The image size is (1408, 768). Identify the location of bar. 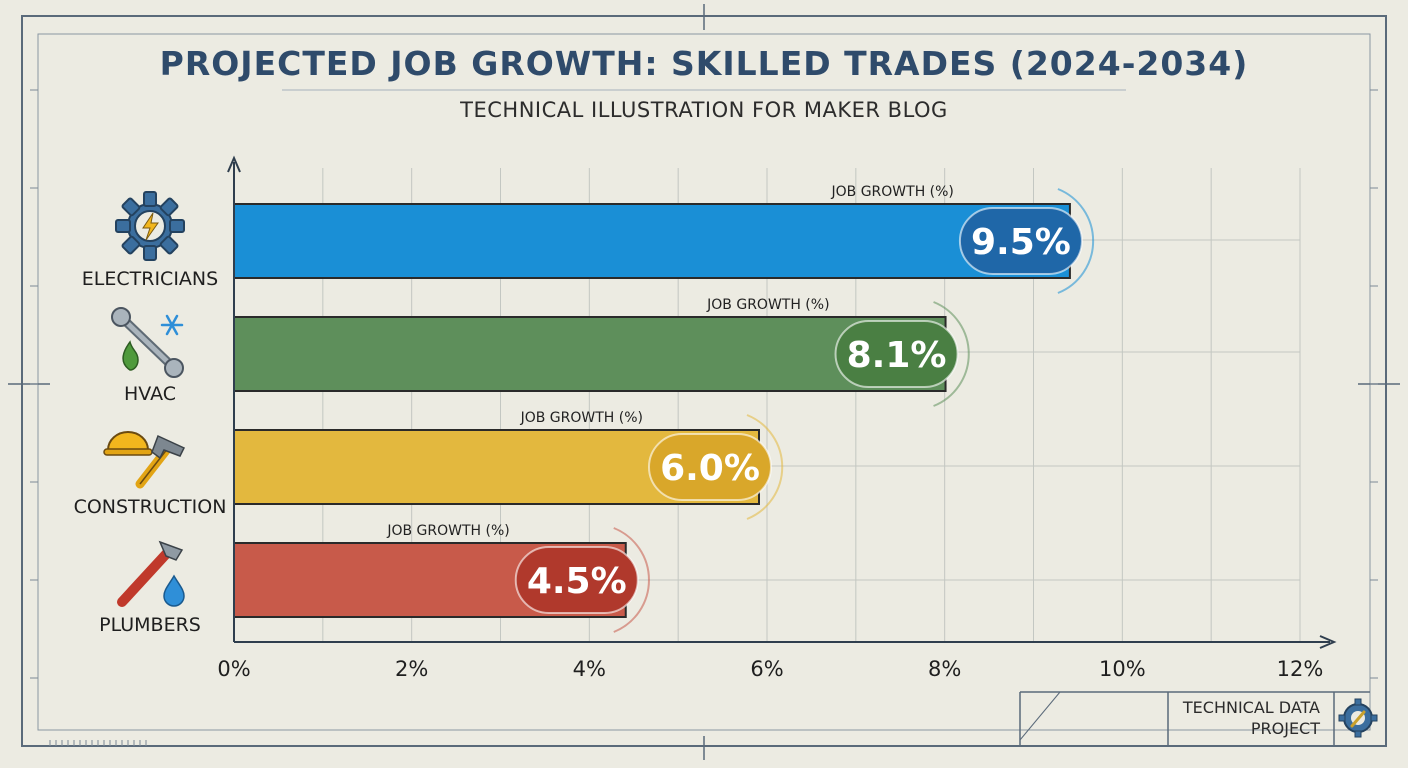
(652, 241).